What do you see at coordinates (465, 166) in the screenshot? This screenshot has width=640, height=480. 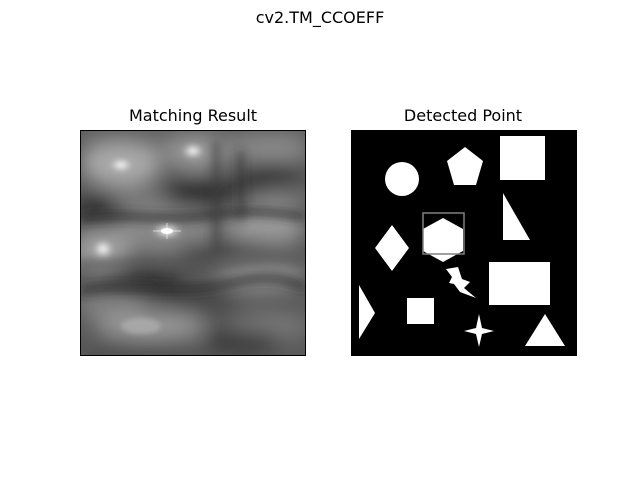 I see `shape-pentagon` at bounding box center [465, 166].